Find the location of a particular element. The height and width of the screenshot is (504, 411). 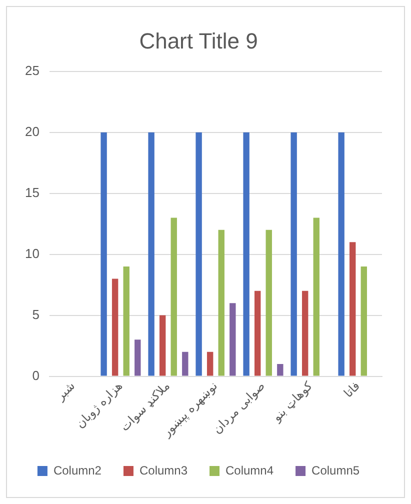

chart-title: Chart Title 9 is located at coordinates (198, 41).